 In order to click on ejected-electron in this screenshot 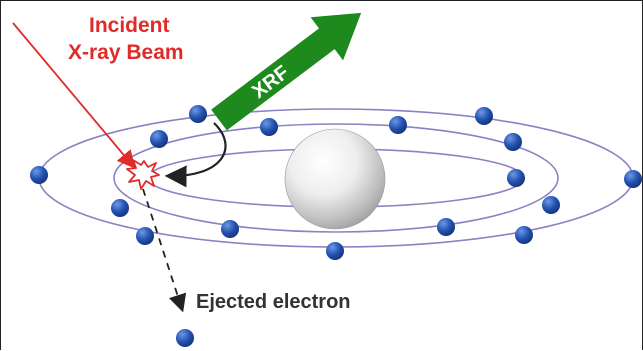, I will do `click(185, 338)`.